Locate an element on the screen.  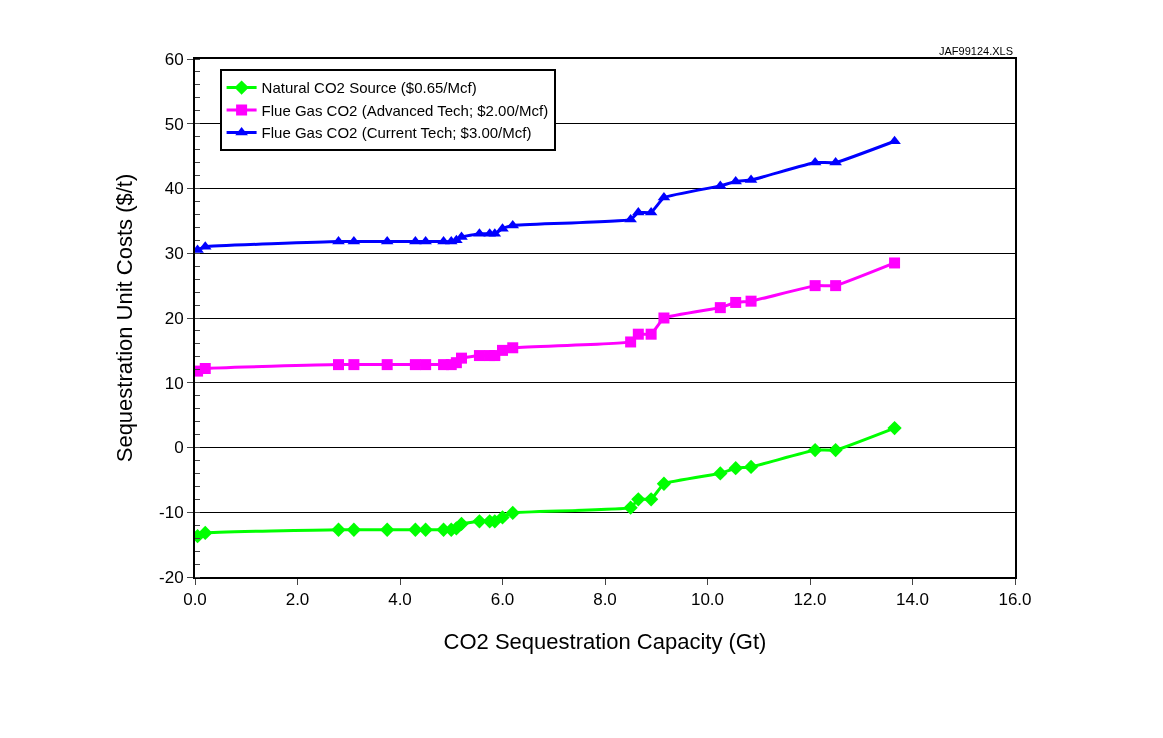
x-tick-label: 16.0 is located at coordinates (1015, 600).